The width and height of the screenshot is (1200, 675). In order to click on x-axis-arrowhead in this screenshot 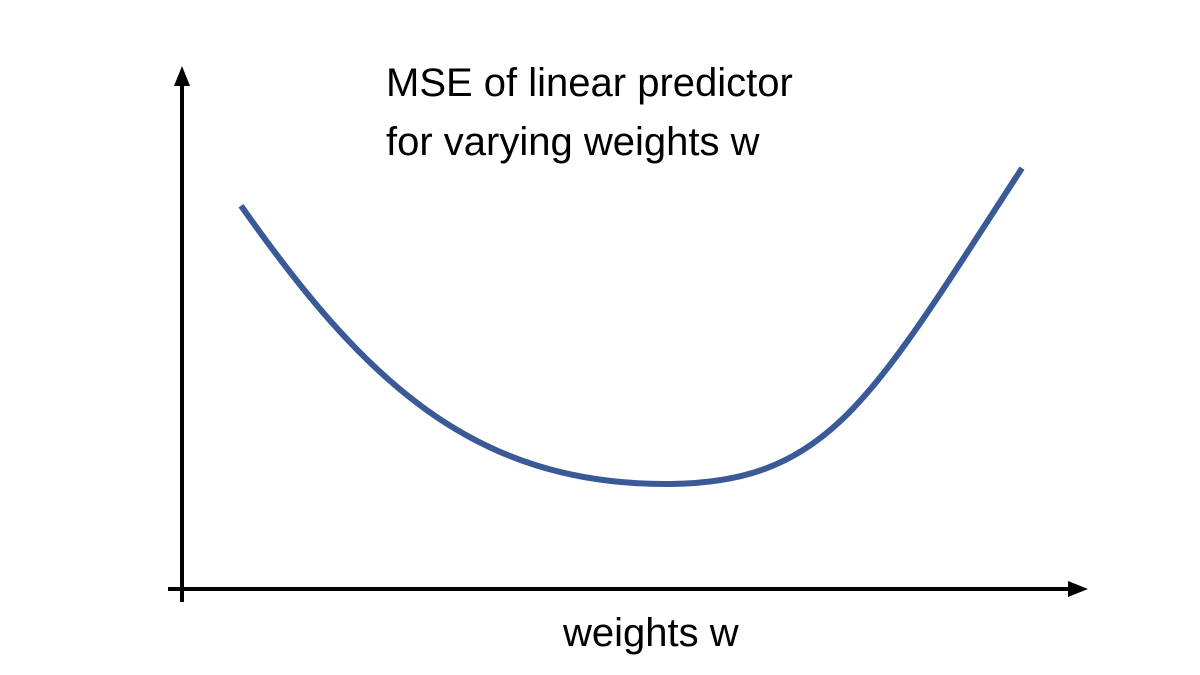, I will do `click(1078, 589)`.